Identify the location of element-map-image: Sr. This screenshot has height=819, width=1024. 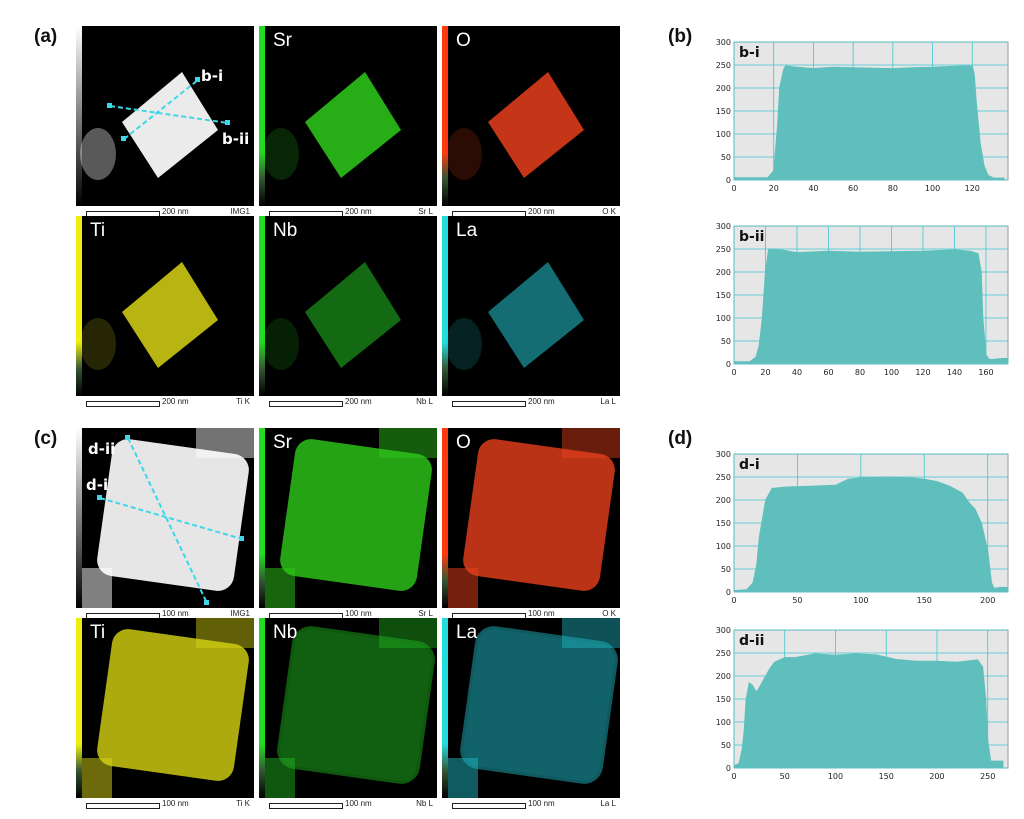
(348, 116).